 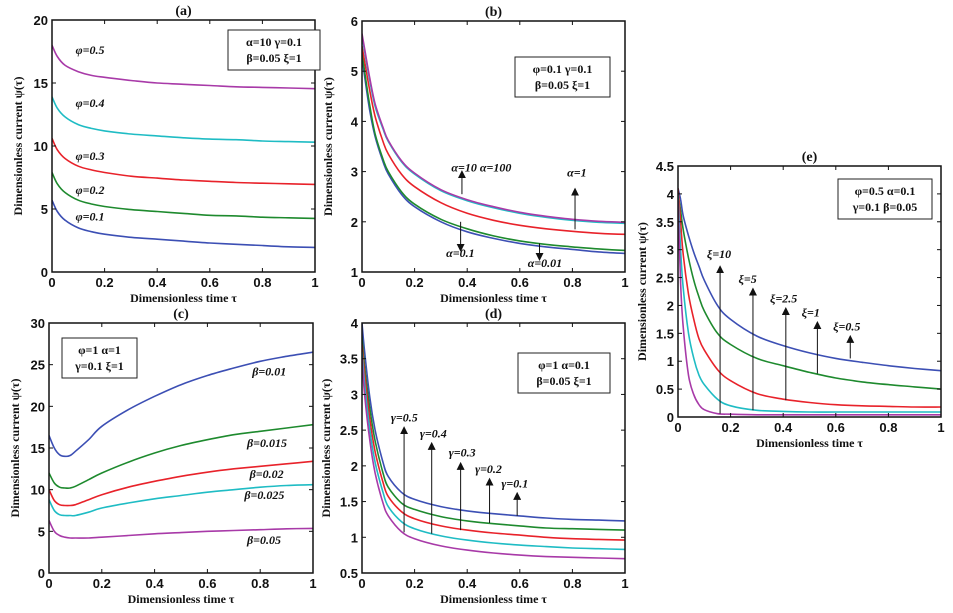 I want to click on series-line-β=0.02, so click(x=181, y=483).